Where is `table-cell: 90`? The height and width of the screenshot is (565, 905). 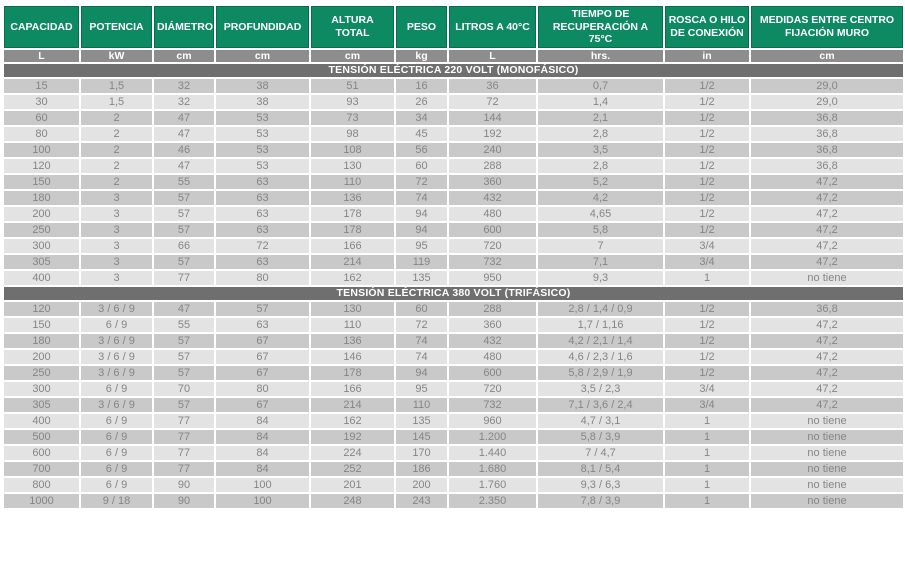
table-cell: 90 is located at coordinates (184, 484).